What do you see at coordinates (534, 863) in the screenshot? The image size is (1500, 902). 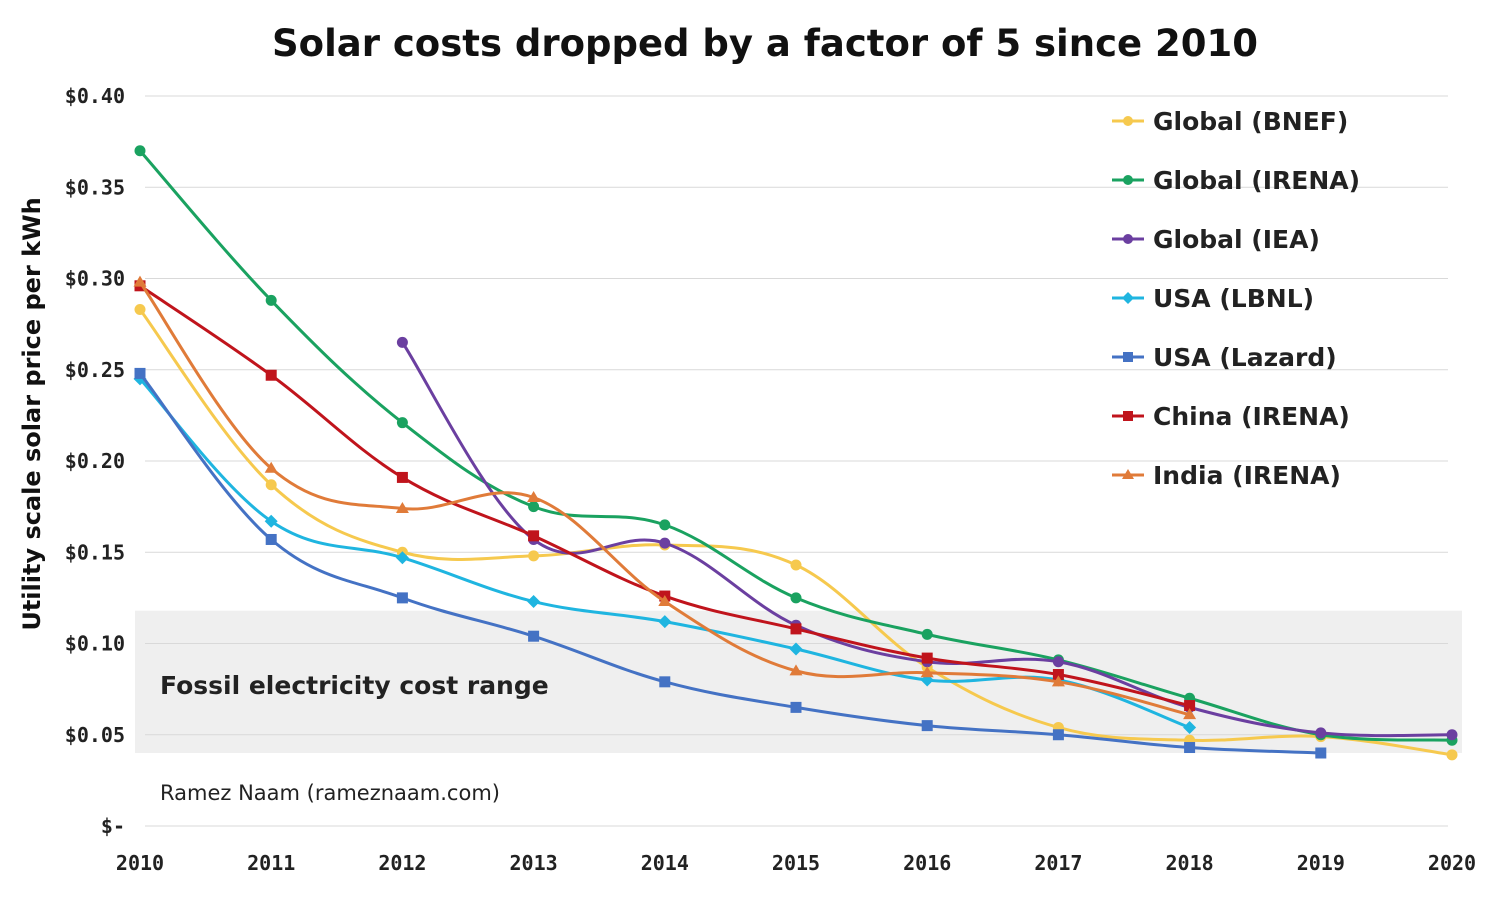 I see `x-tick-label: 2013` at bounding box center [534, 863].